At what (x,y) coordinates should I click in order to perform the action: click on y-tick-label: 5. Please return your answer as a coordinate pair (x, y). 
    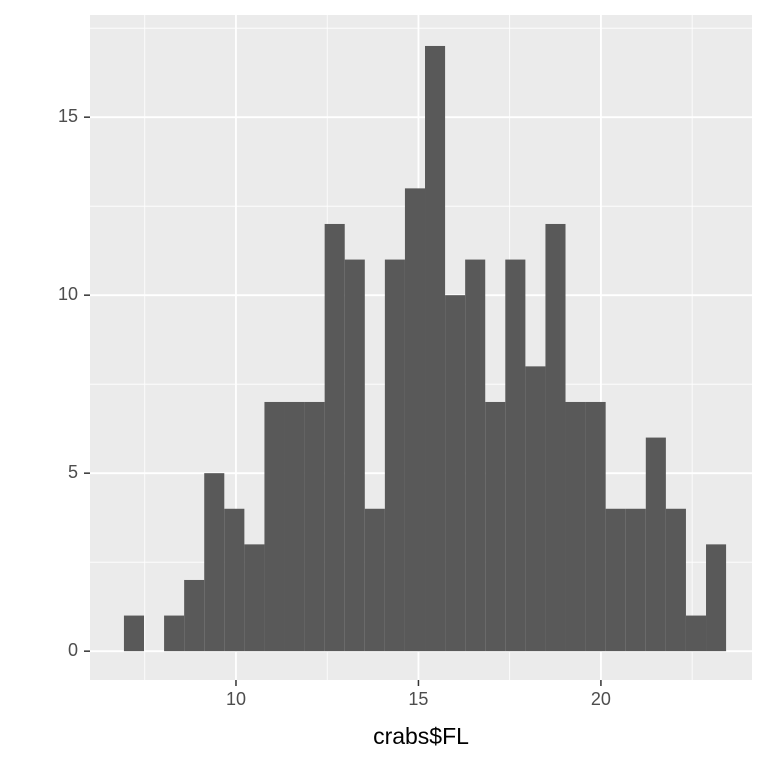
    Looking at the image, I should click on (73, 472).